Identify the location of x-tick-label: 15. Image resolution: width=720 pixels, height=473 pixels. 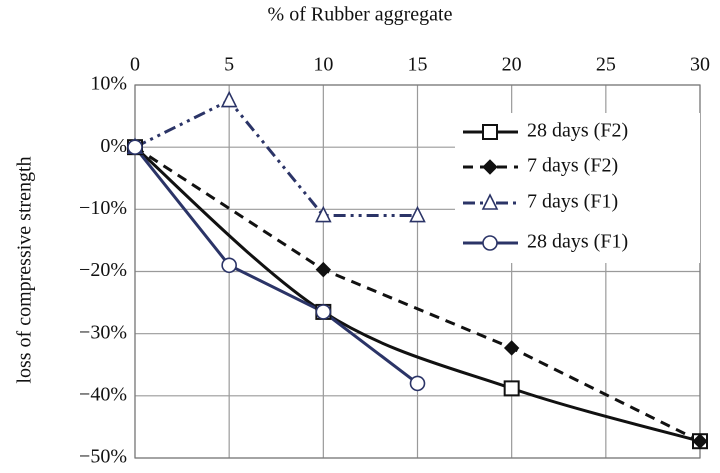
(418, 65).